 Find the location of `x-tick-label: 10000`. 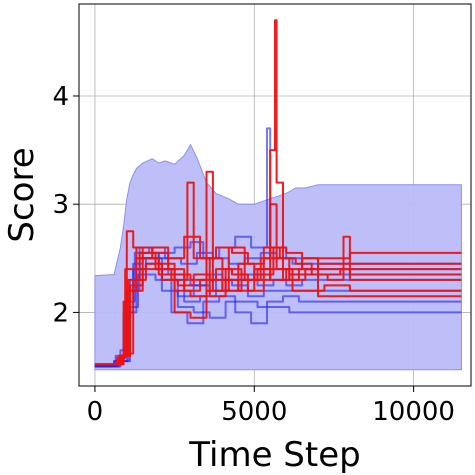

x-tick-label: 10000 is located at coordinates (413, 412).